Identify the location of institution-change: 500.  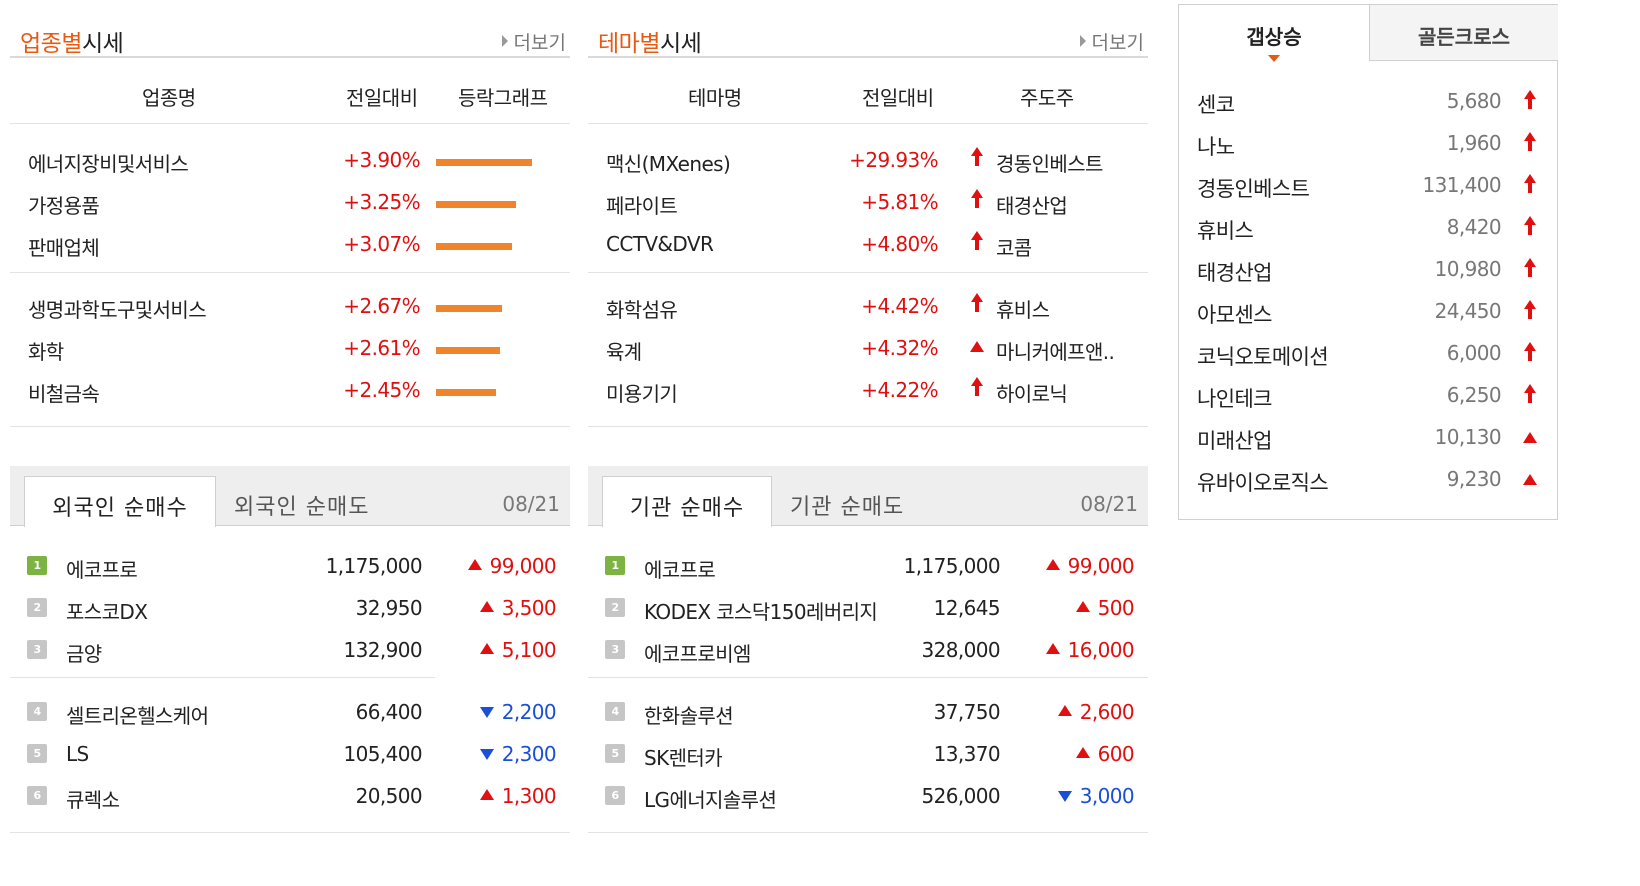
(1116, 608).